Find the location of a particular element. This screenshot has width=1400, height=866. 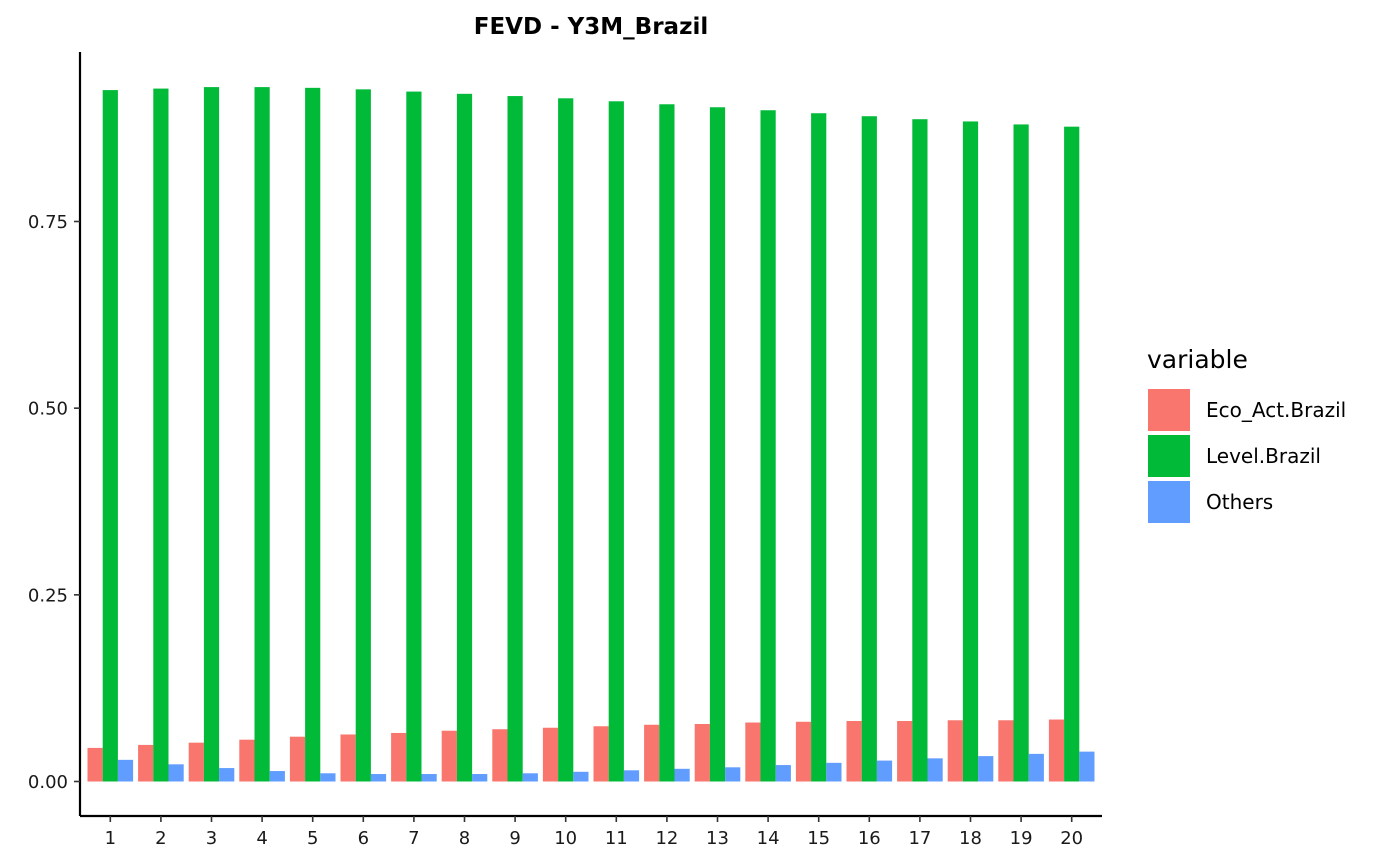

x-tick-label: 3 is located at coordinates (211, 838).